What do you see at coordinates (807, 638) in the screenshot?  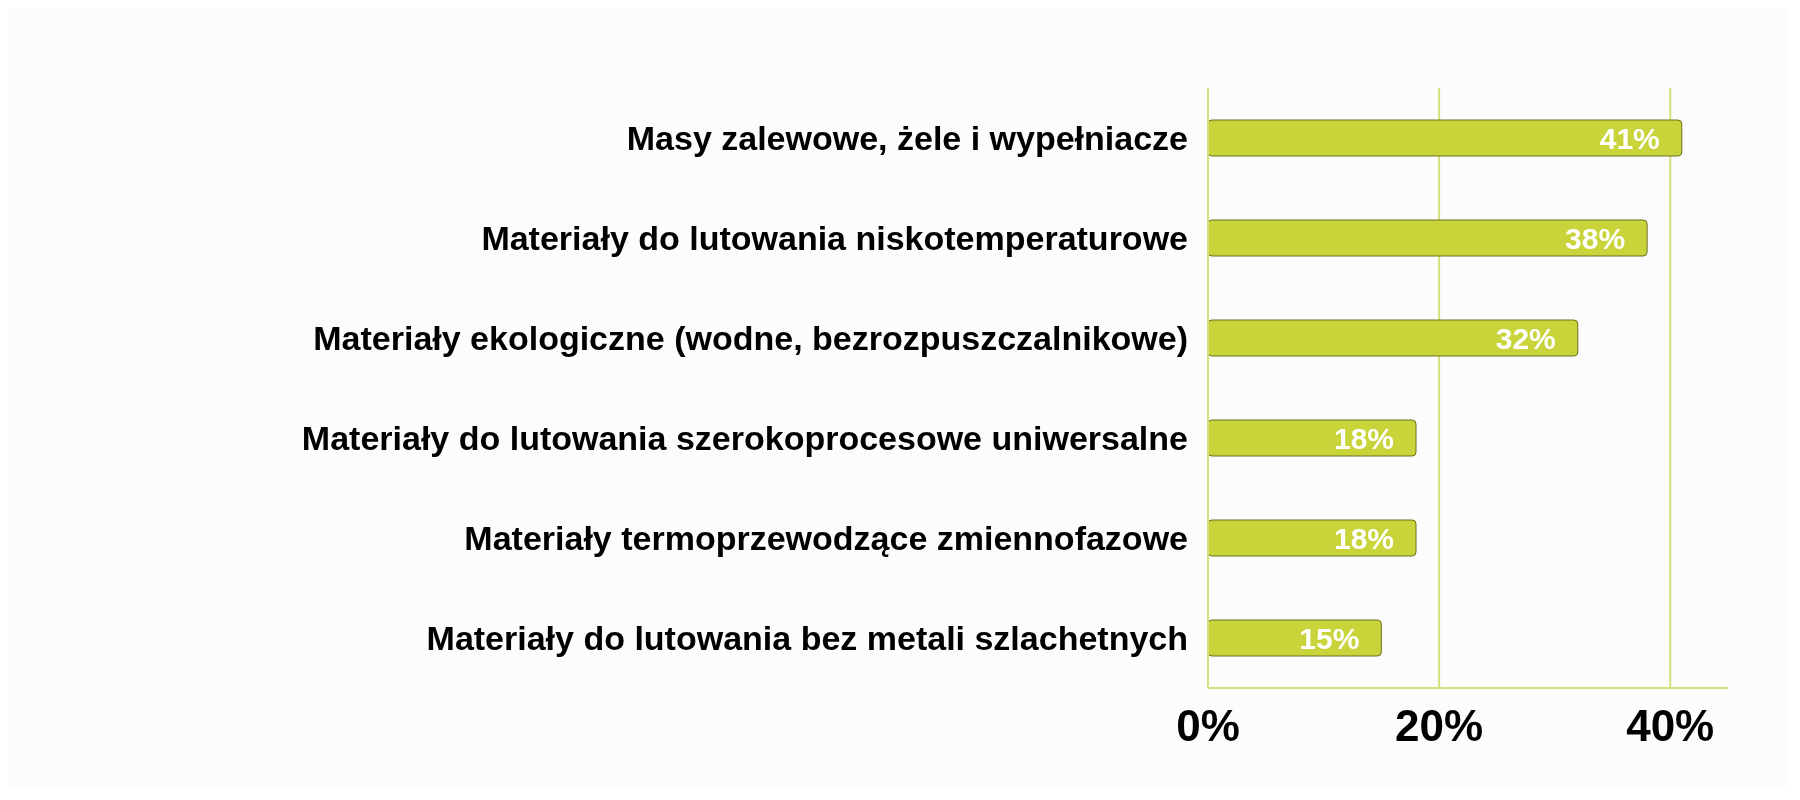 I see `y-tick-label: Materiały do lutowania bez metali szlachetnych` at bounding box center [807, 638].